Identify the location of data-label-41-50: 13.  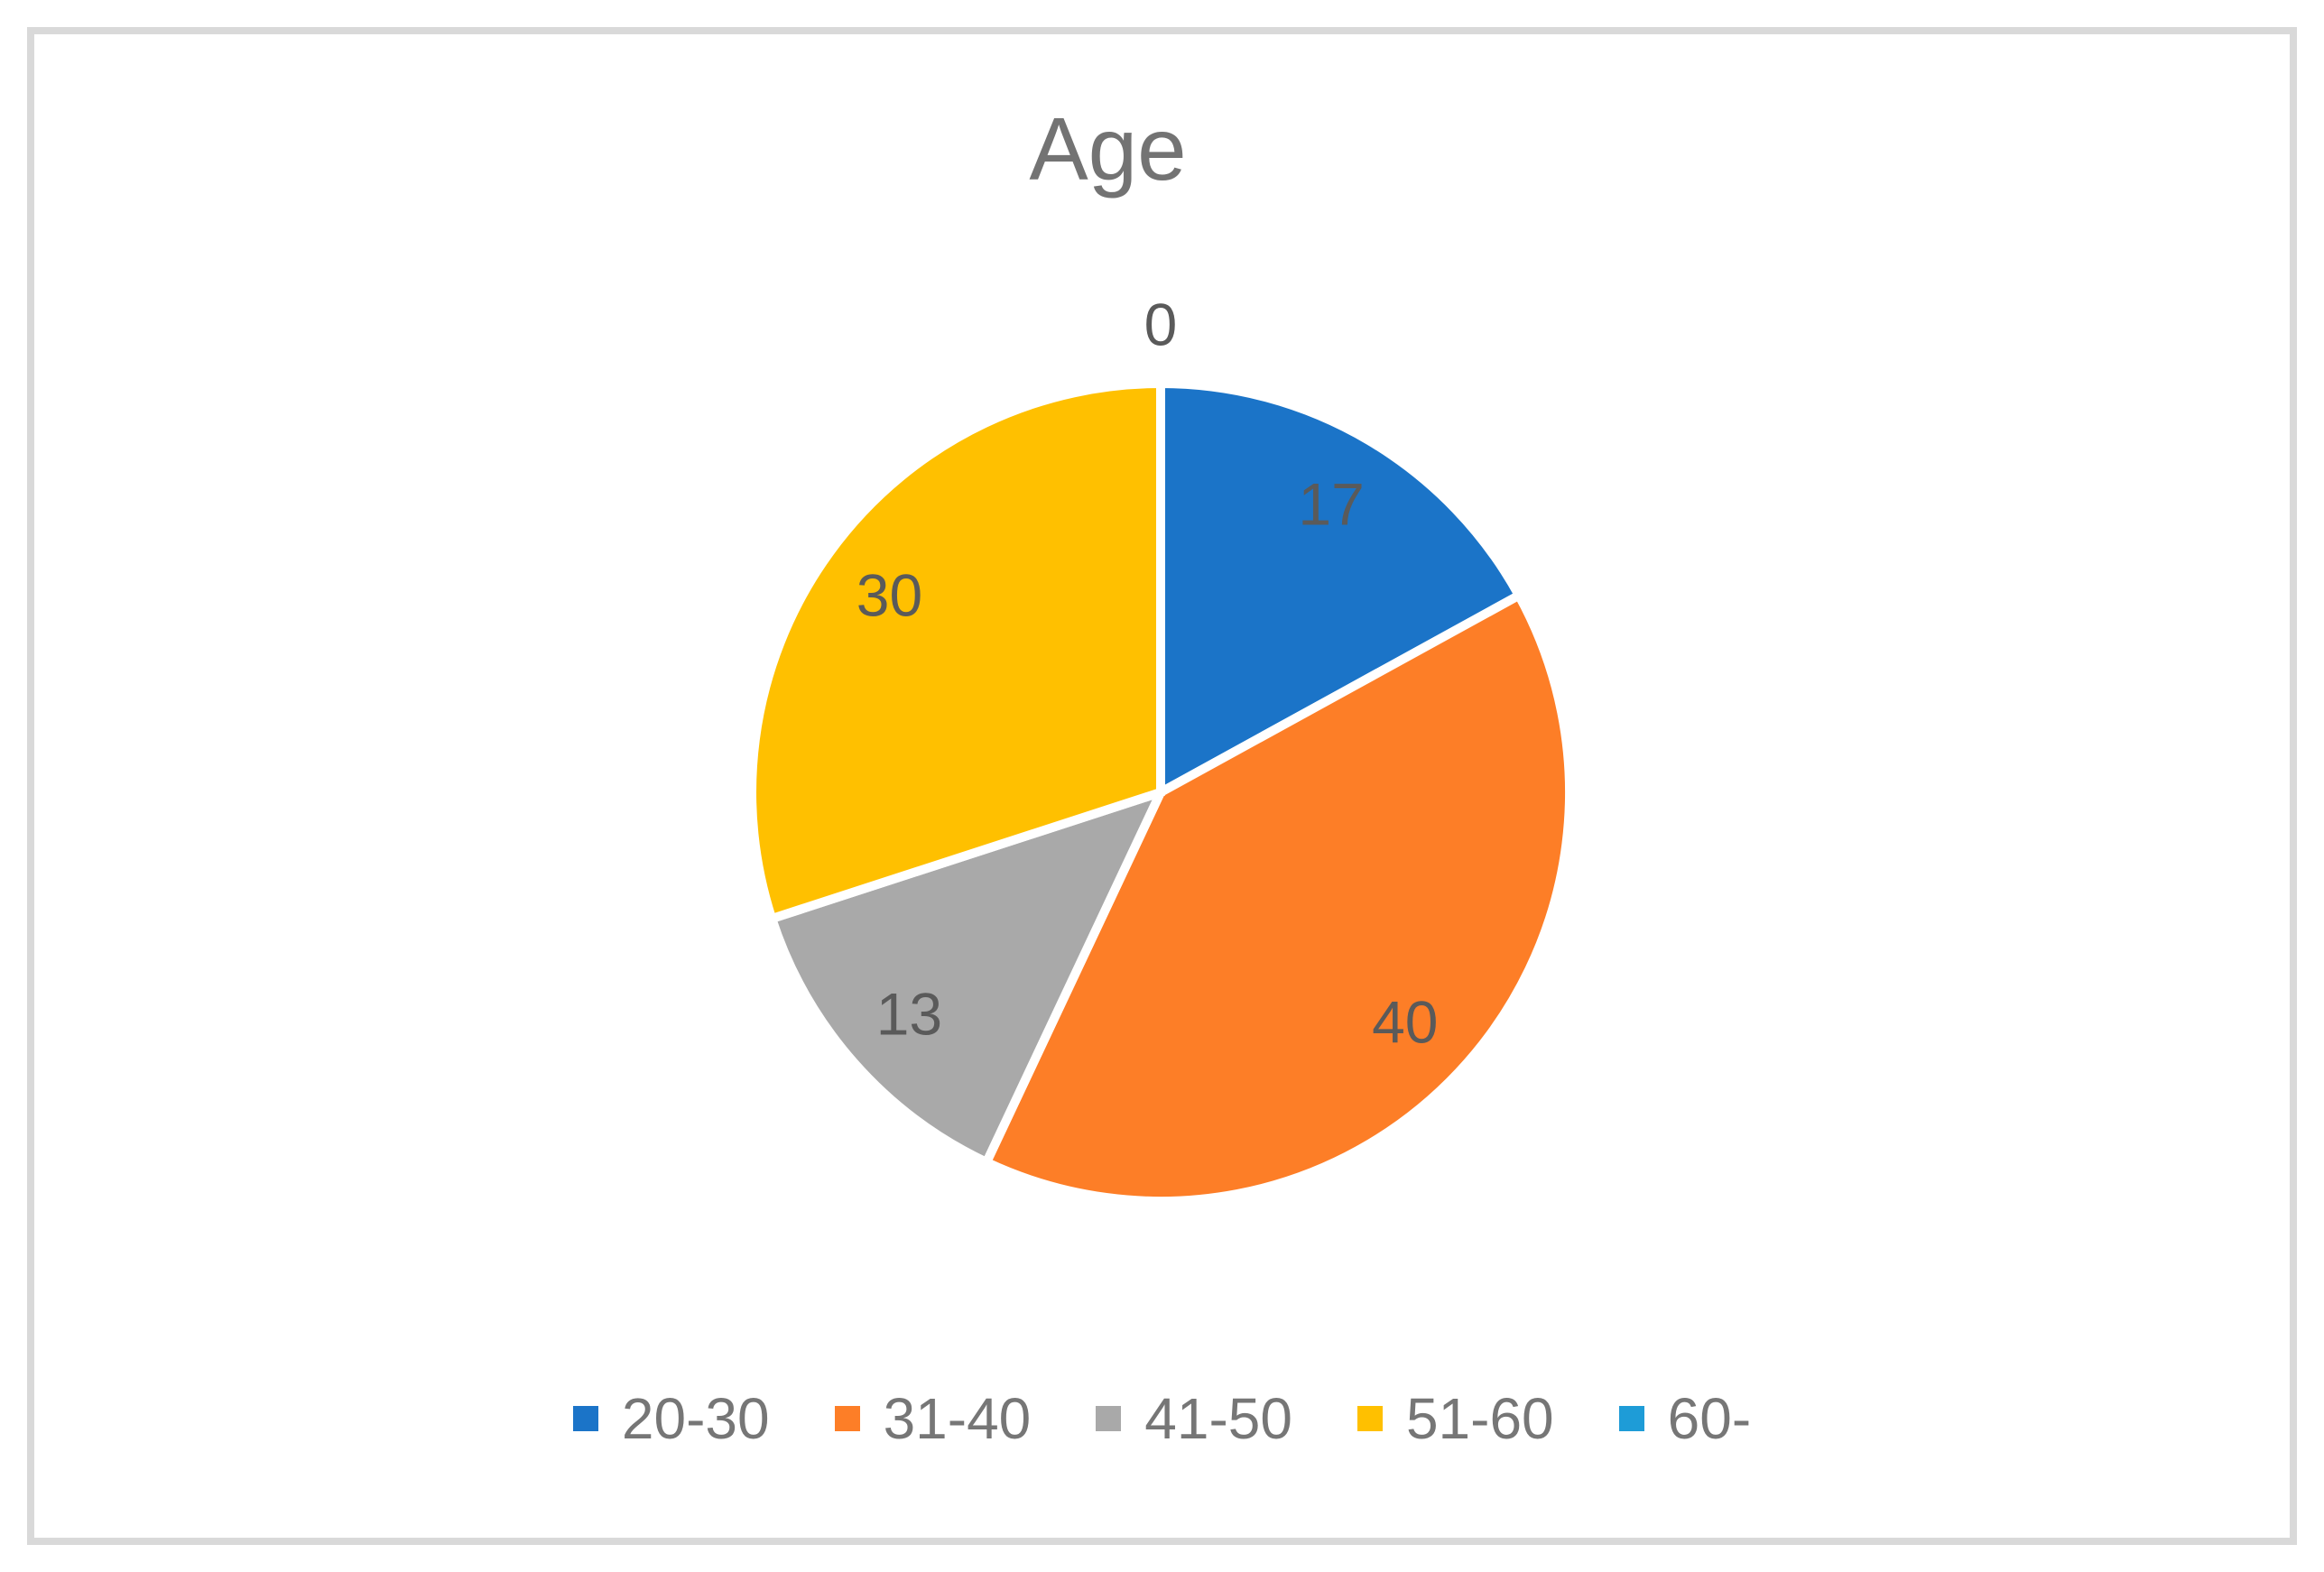
(909, 1014).